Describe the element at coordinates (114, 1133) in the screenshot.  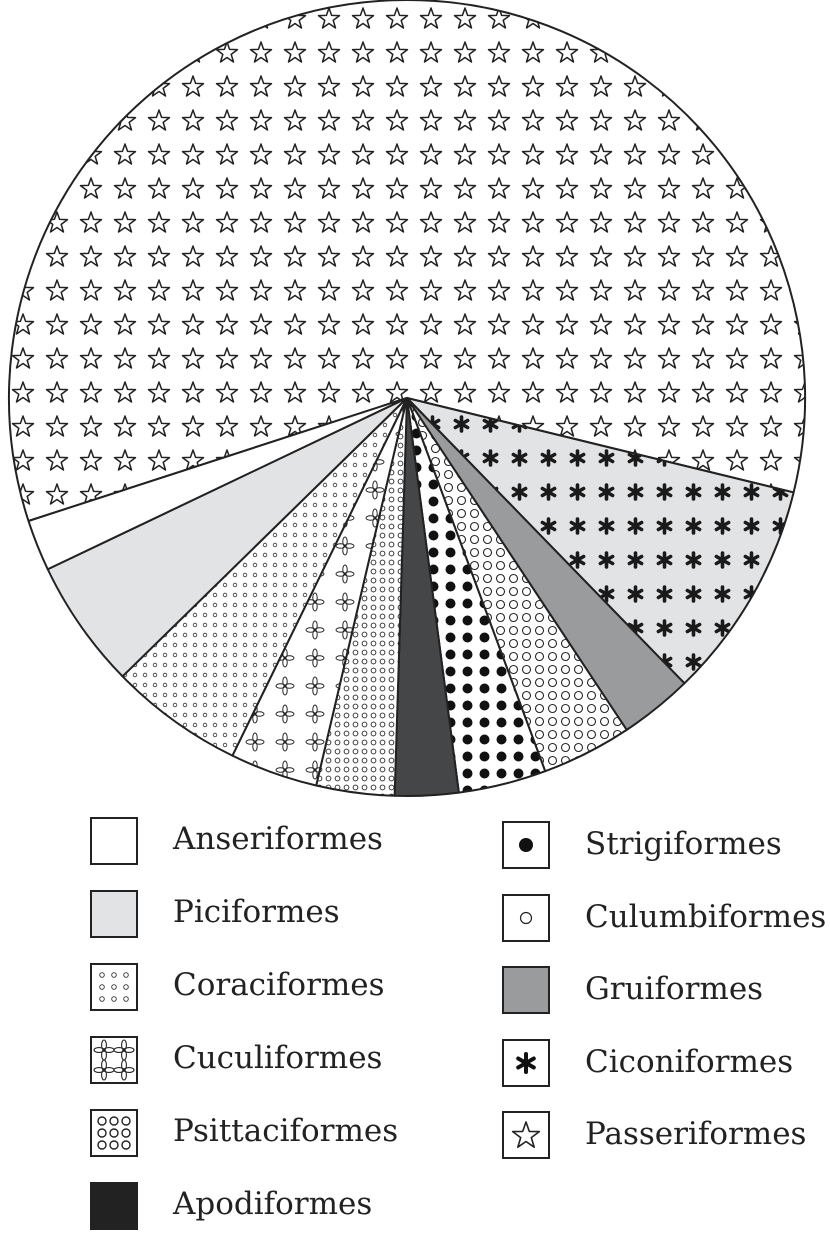
I see `swatch-small-circles` at that location.